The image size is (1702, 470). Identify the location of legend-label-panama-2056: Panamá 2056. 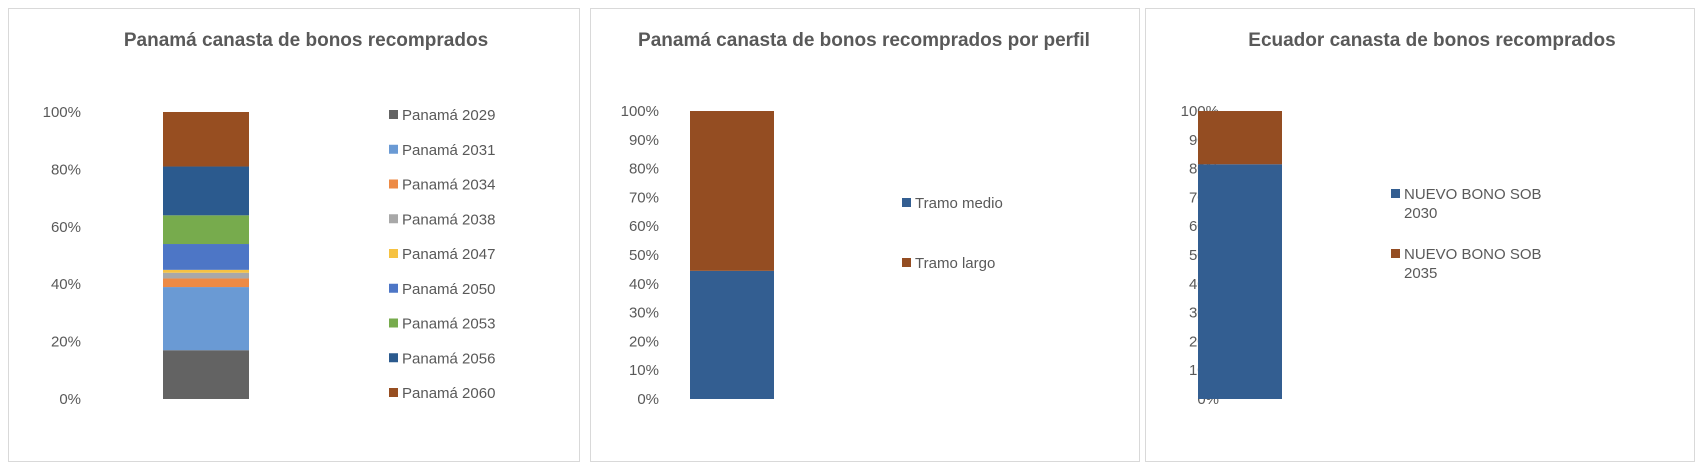
(448, 358).